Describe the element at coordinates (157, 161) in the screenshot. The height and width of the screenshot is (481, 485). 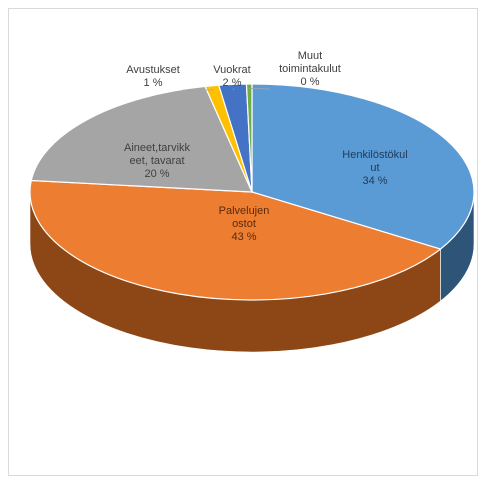
I see `data-label-2: Aineet,tarvikk eet, tavarat 20 %` at that location.